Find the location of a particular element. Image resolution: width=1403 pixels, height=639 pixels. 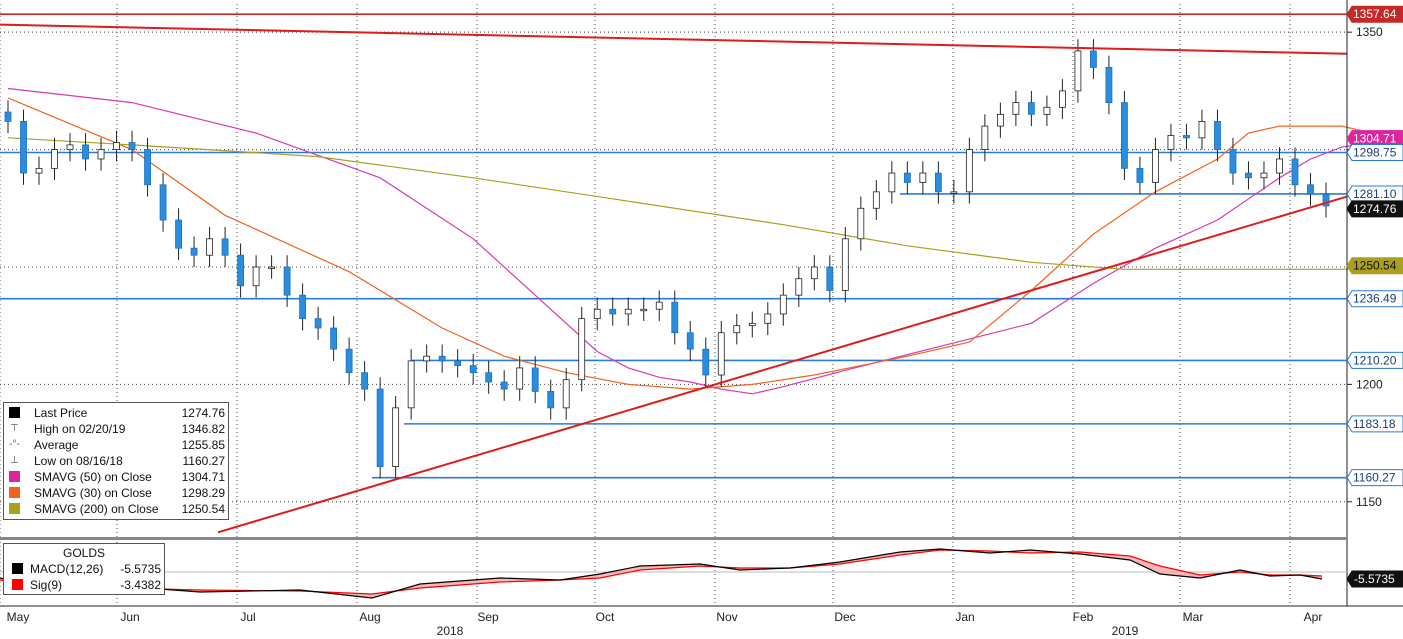

y-tick-label: 1200 is located at coordinates (1369, 384).